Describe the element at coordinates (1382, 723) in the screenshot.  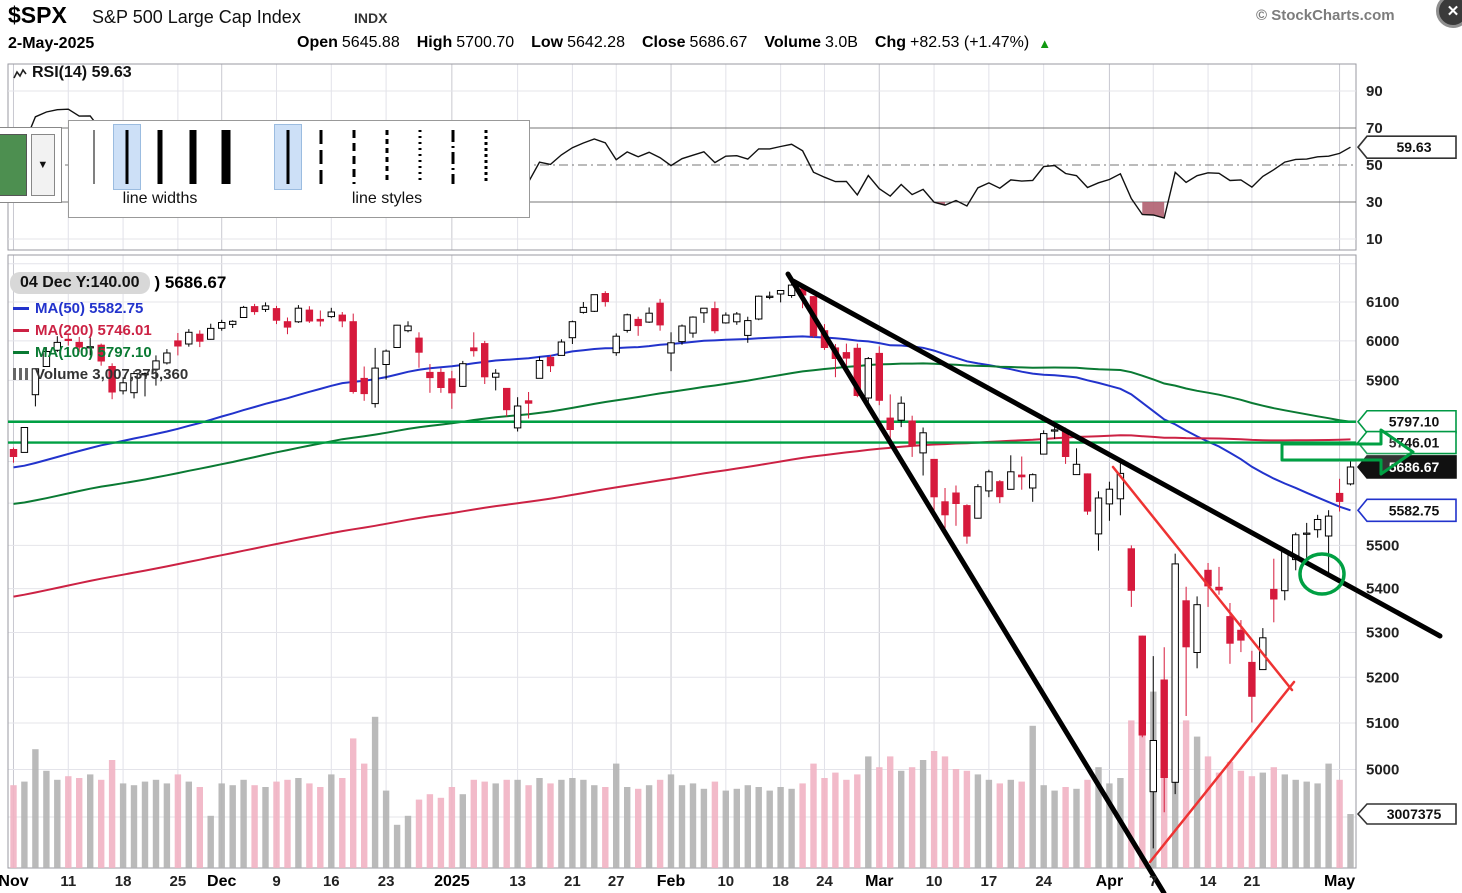
I see `svg-text: 5100` at that location.